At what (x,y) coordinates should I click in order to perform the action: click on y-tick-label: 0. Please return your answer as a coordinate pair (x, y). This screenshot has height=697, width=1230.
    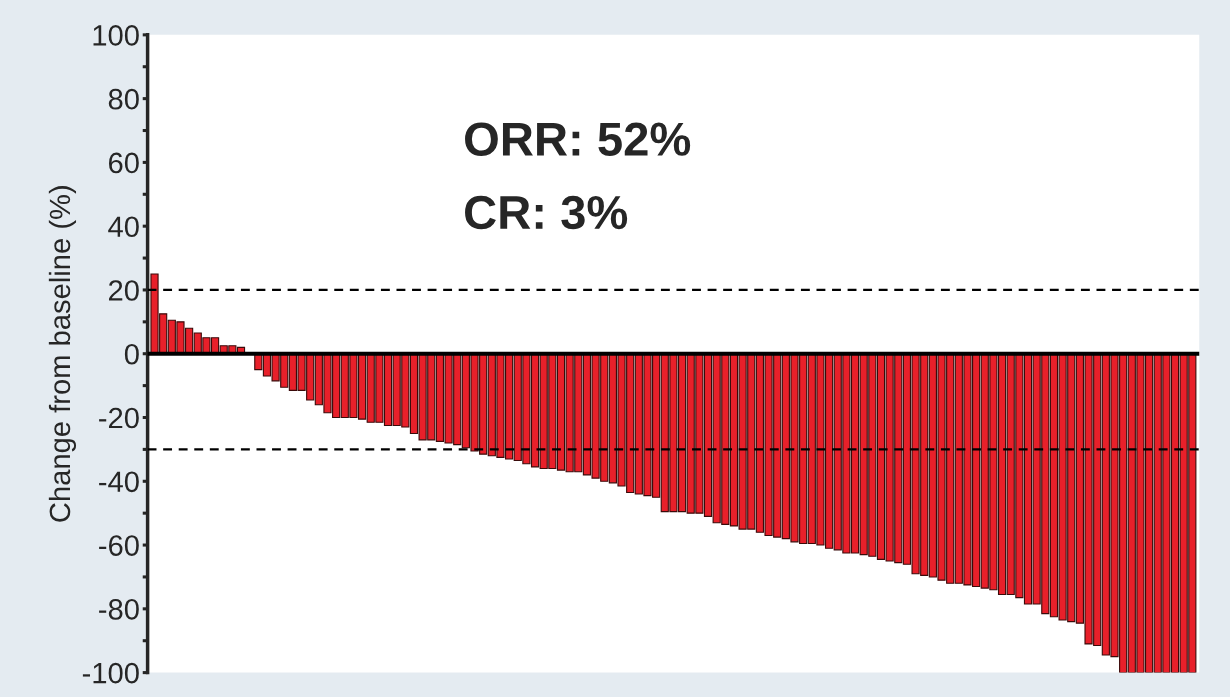
    Looking at the image, I should click on (131, 354).